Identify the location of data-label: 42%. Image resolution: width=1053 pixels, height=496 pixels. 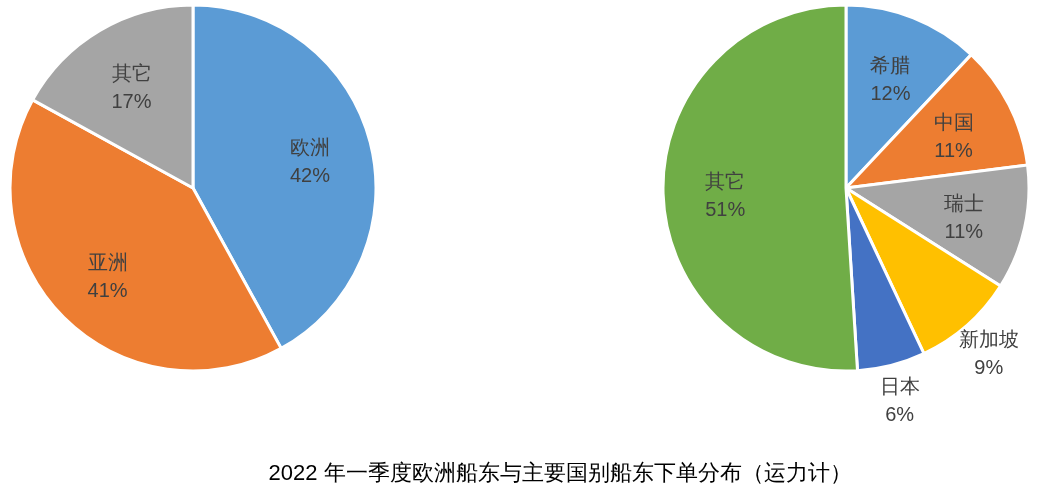
(310, 174).